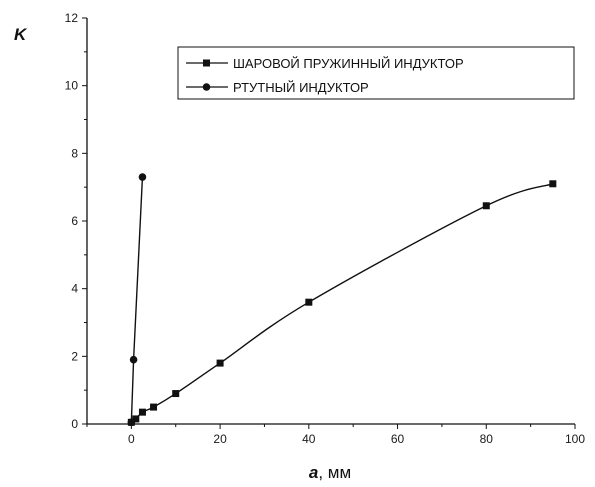 Image resolution: width=595 pixels, height=487 pixels. I want to click on legend-label-series-1: ШАРОВОЙ ПРУЖИННЫЙ ИНДУКТОР, so click(348, 63).